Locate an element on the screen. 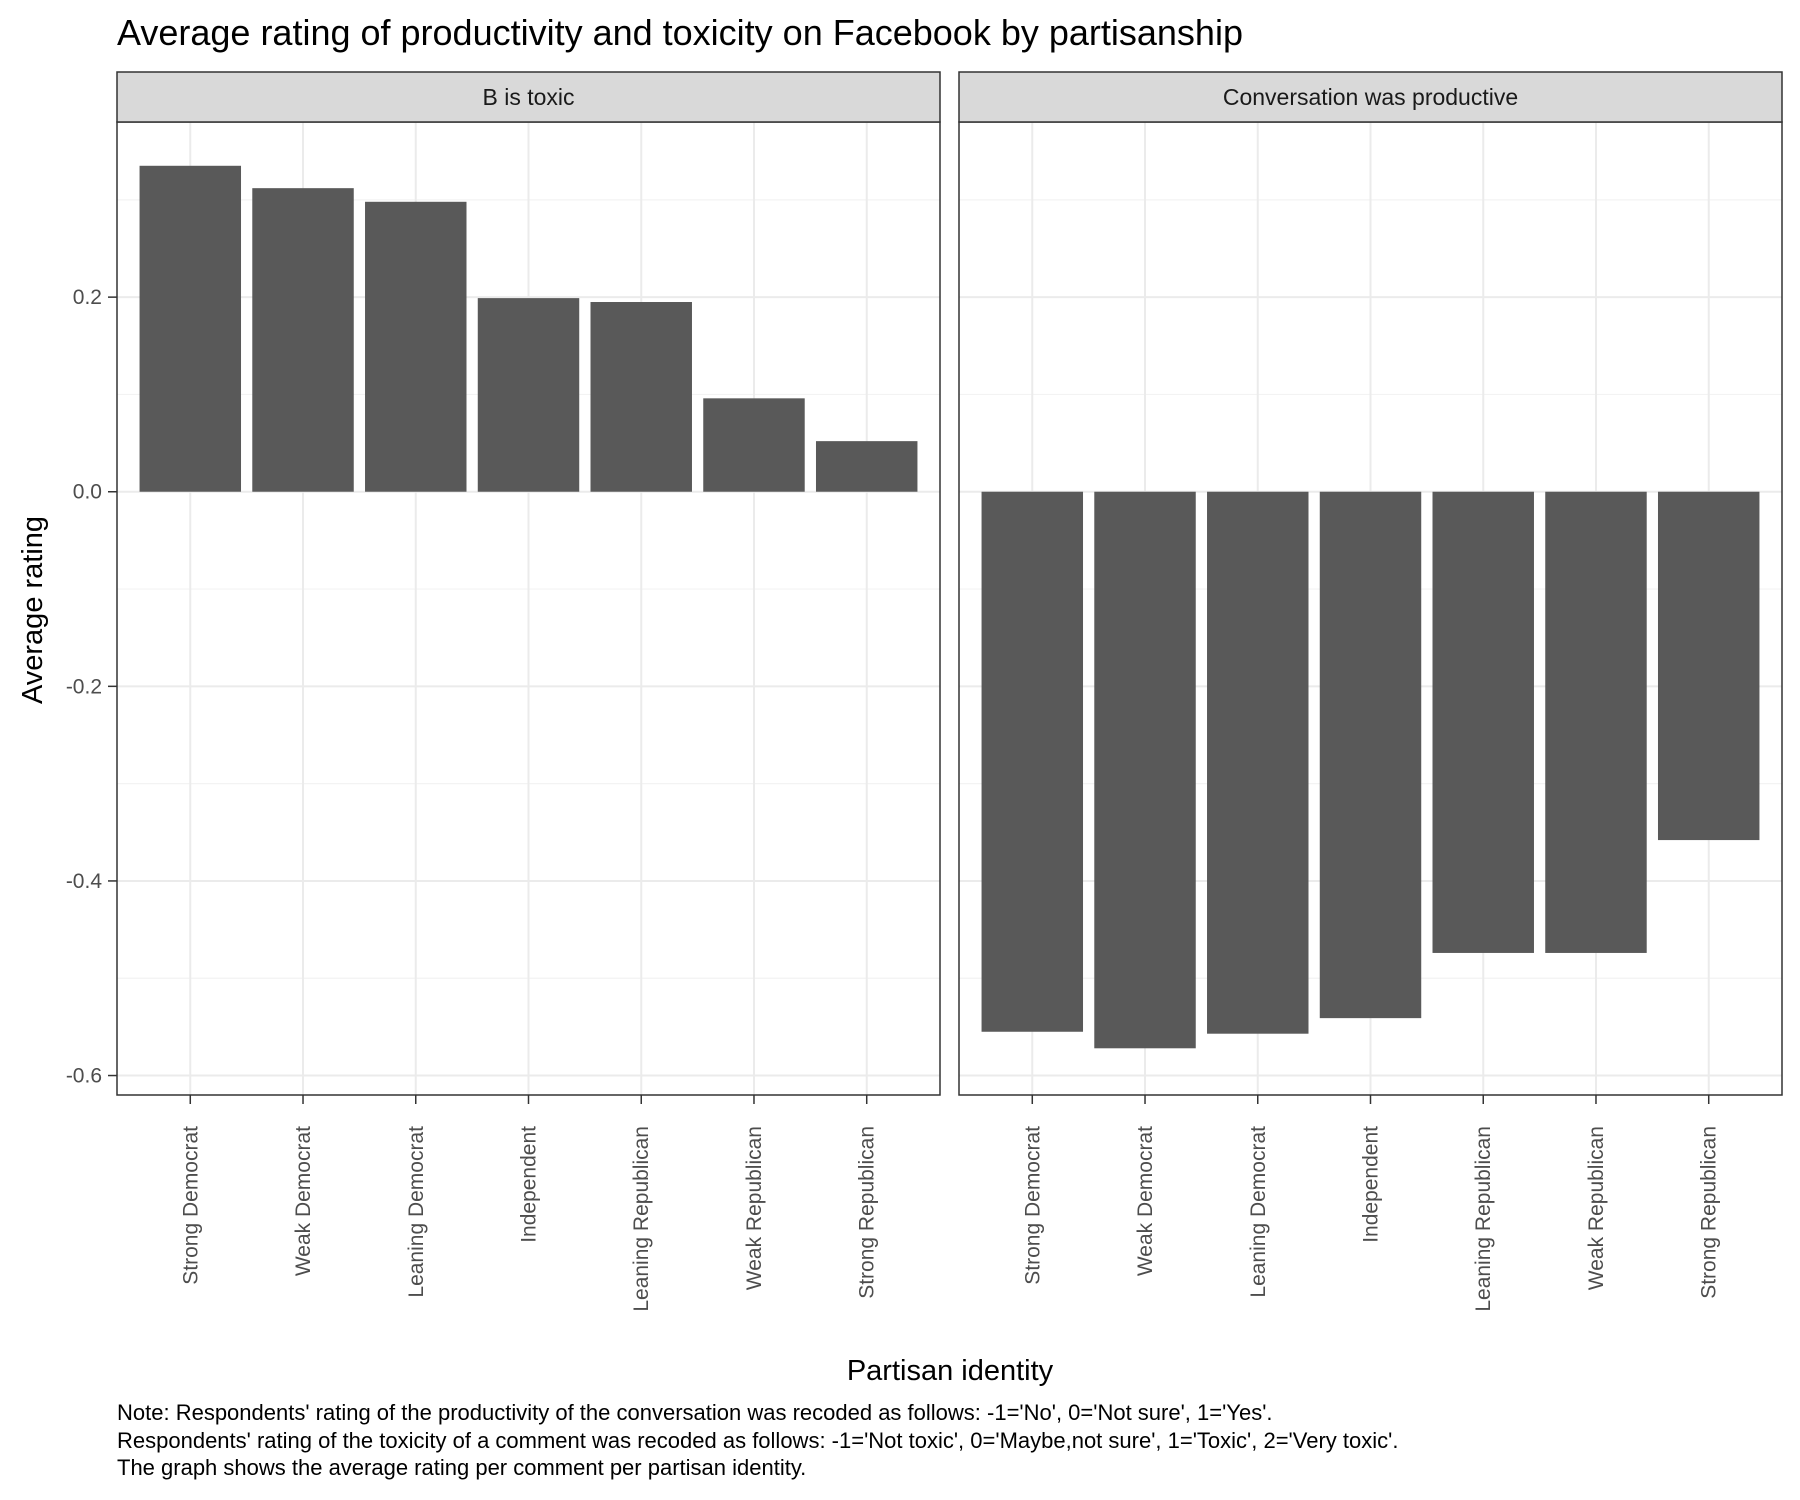  y-tick-label: 0.0 is located at coordinates (87, 492).